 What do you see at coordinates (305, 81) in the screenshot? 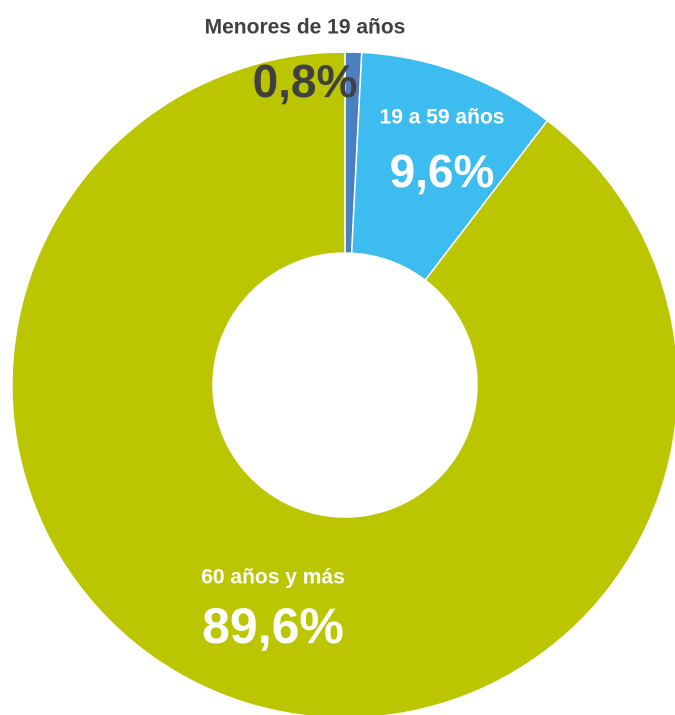
I see `value-label: 0,8%` at bounding box center [305, 81].